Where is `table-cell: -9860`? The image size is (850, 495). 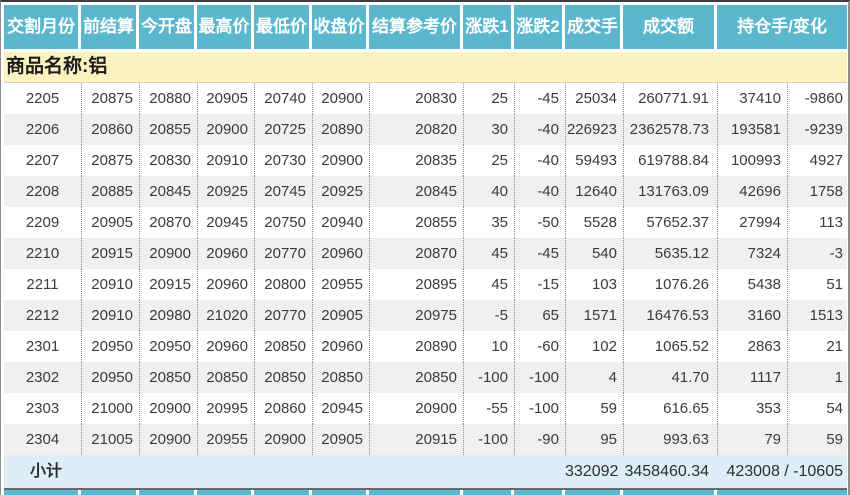
table-cell: -9860 is located at coordinates (817, 98).